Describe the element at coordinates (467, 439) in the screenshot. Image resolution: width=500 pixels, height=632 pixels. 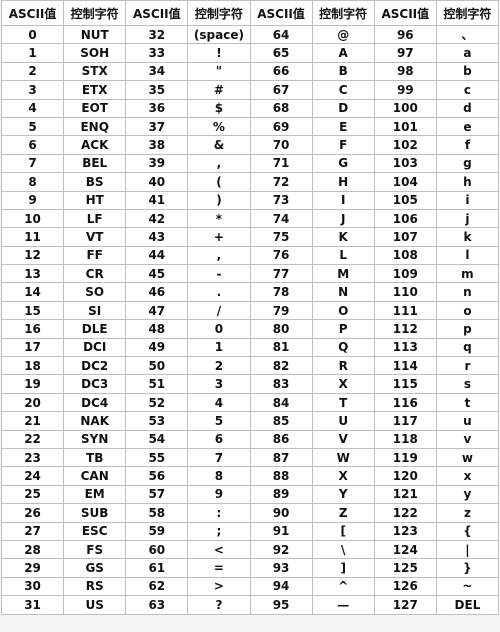
I see `control-char-cell: v` at that location.